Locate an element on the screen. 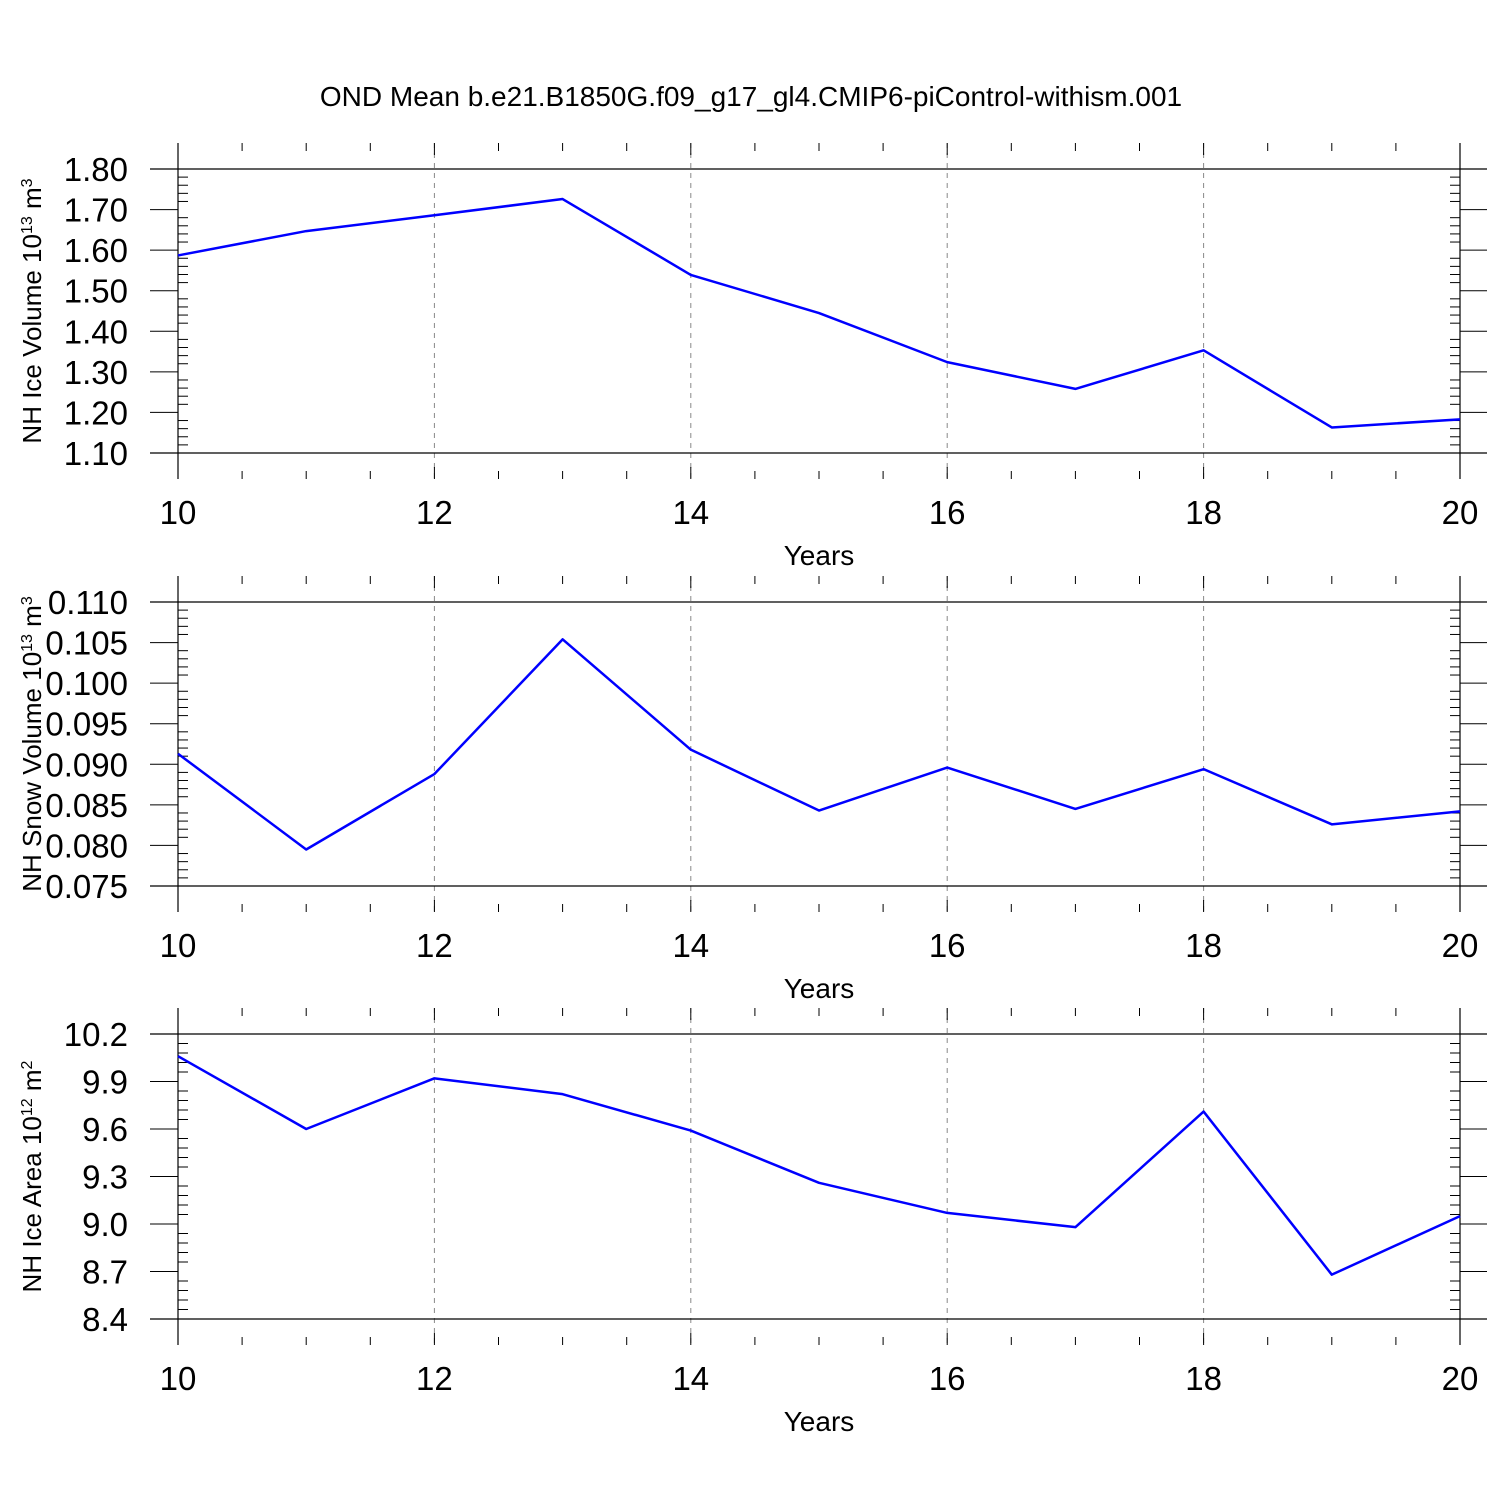 The image size is (1500, 1500). y-tick-label: 1.60 is located at coordinates (96, 250).